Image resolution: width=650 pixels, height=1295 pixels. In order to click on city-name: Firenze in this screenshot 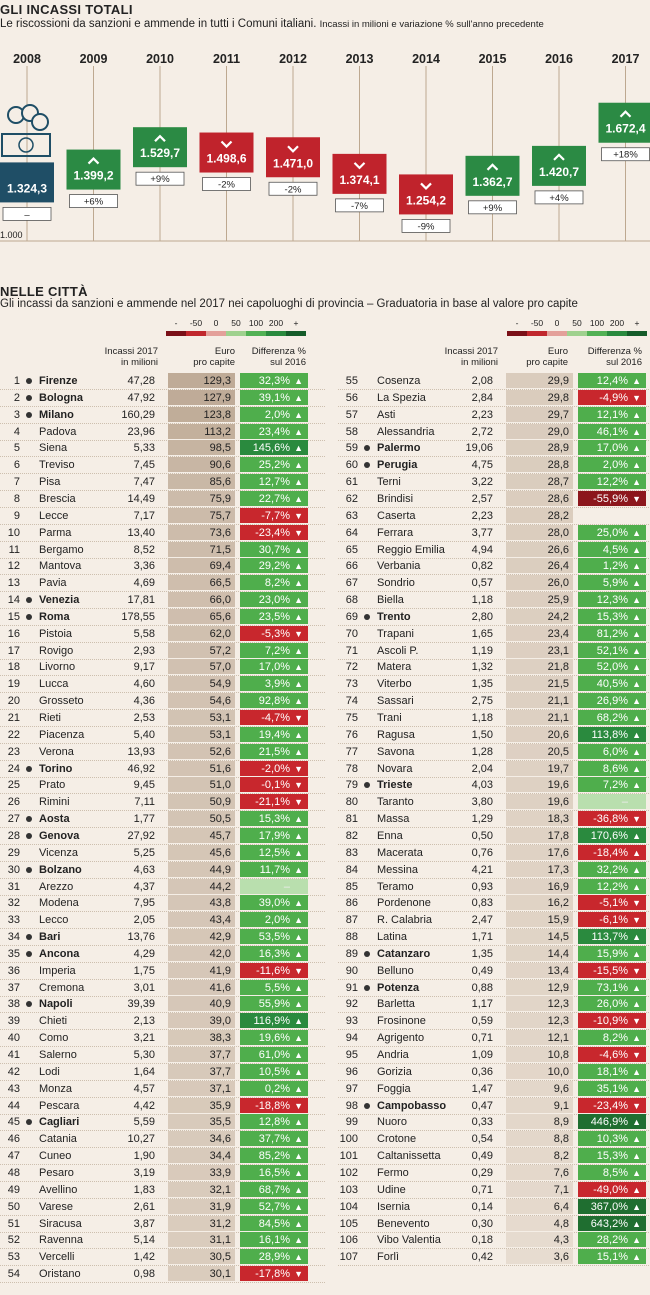, I will do `click(58, 381)`.